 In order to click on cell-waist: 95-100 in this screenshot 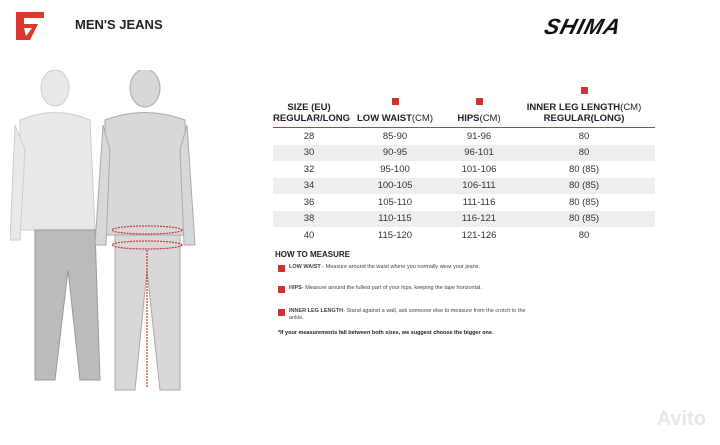, I will do `click(395, 169)`.